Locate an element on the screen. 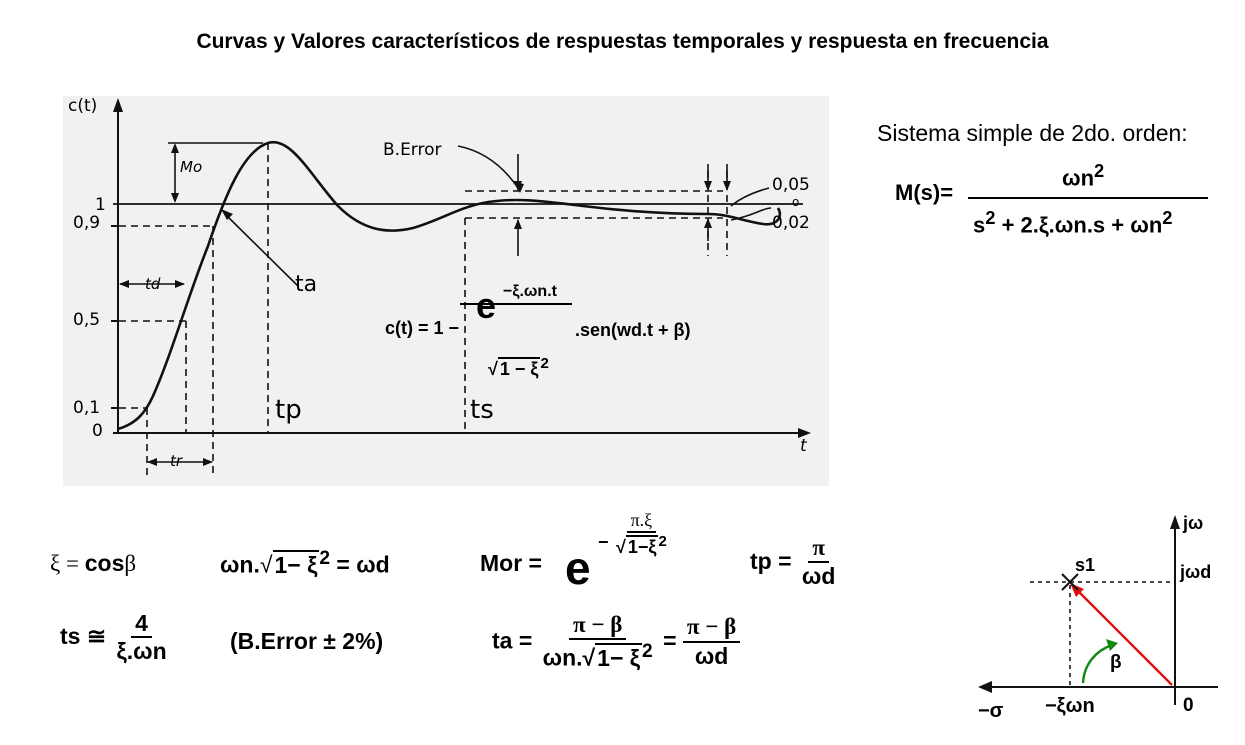 Image resolution: width=1245 pixels, height=745 pixels. s1-cross is located at coordinates (1070, 582).